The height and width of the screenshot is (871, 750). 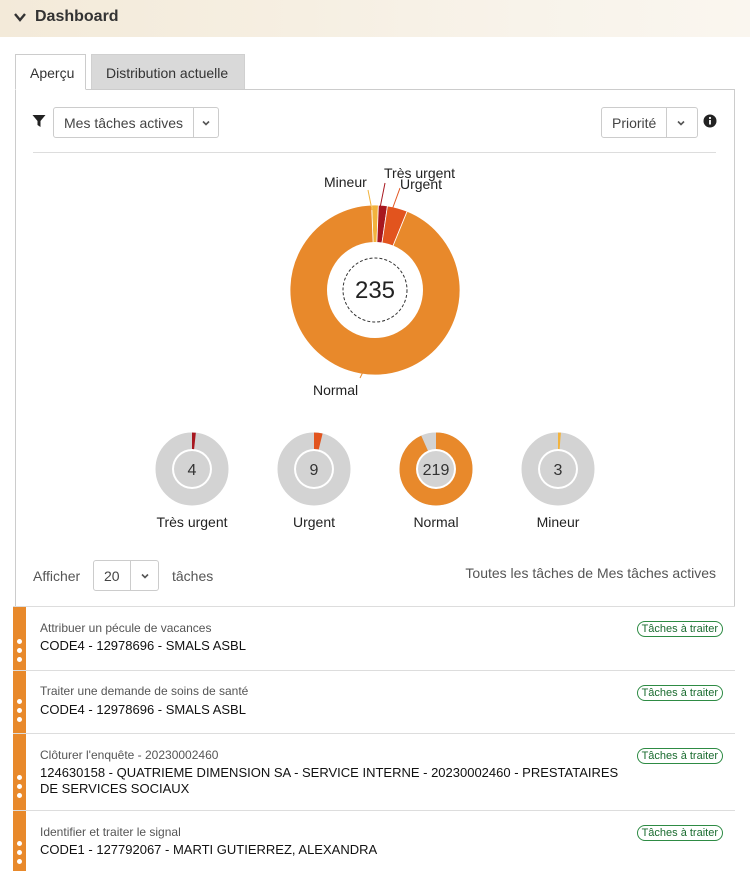 I want to click on mini-value: 4, so click(x=192, y=470).